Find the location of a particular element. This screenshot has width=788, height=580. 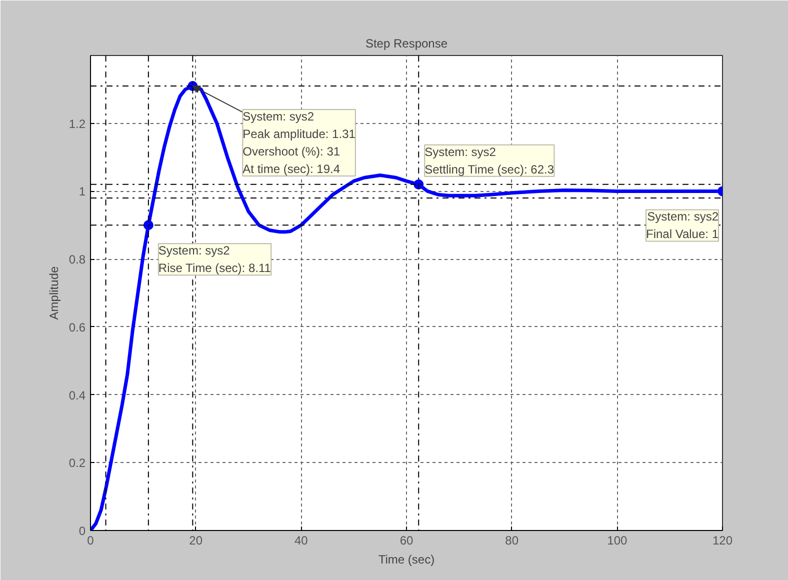

annotation: System: sys2 Final Value: 1 is located at coordinates (682, 226).